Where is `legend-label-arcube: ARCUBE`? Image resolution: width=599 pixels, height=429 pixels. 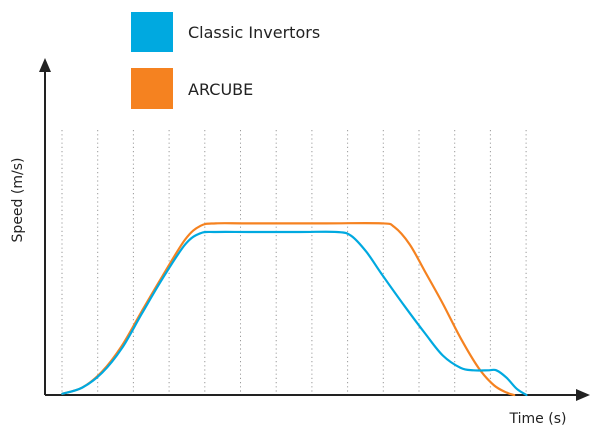
legend-label-arcube: ARCUBE is located at coordinates (220, 89).